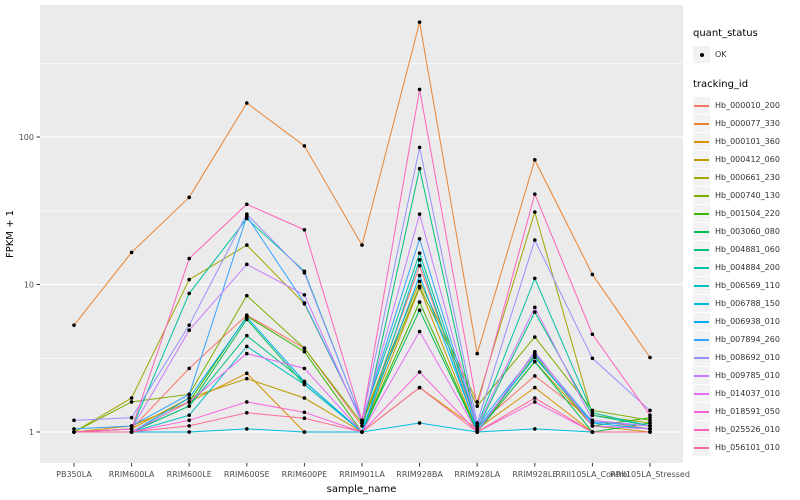 The width and height of the screenshot is (800, 500). What do you see at coordinates (721, 84) in the screenshot?
I see `legend-title-tracking-id: tracking_id` at bounding box center [721, 84].